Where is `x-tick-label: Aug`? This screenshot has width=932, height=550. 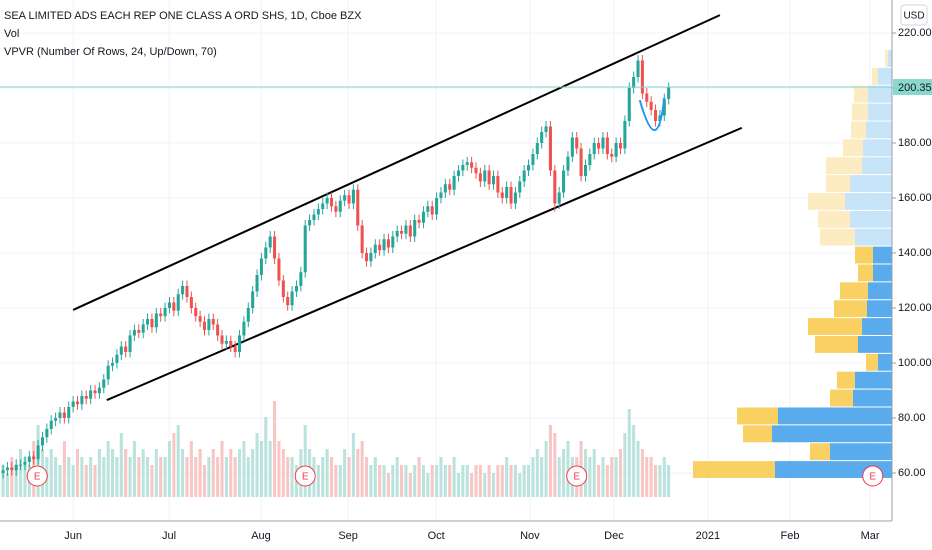
x-tick-label: Aug is located at coordinates (261, 536).